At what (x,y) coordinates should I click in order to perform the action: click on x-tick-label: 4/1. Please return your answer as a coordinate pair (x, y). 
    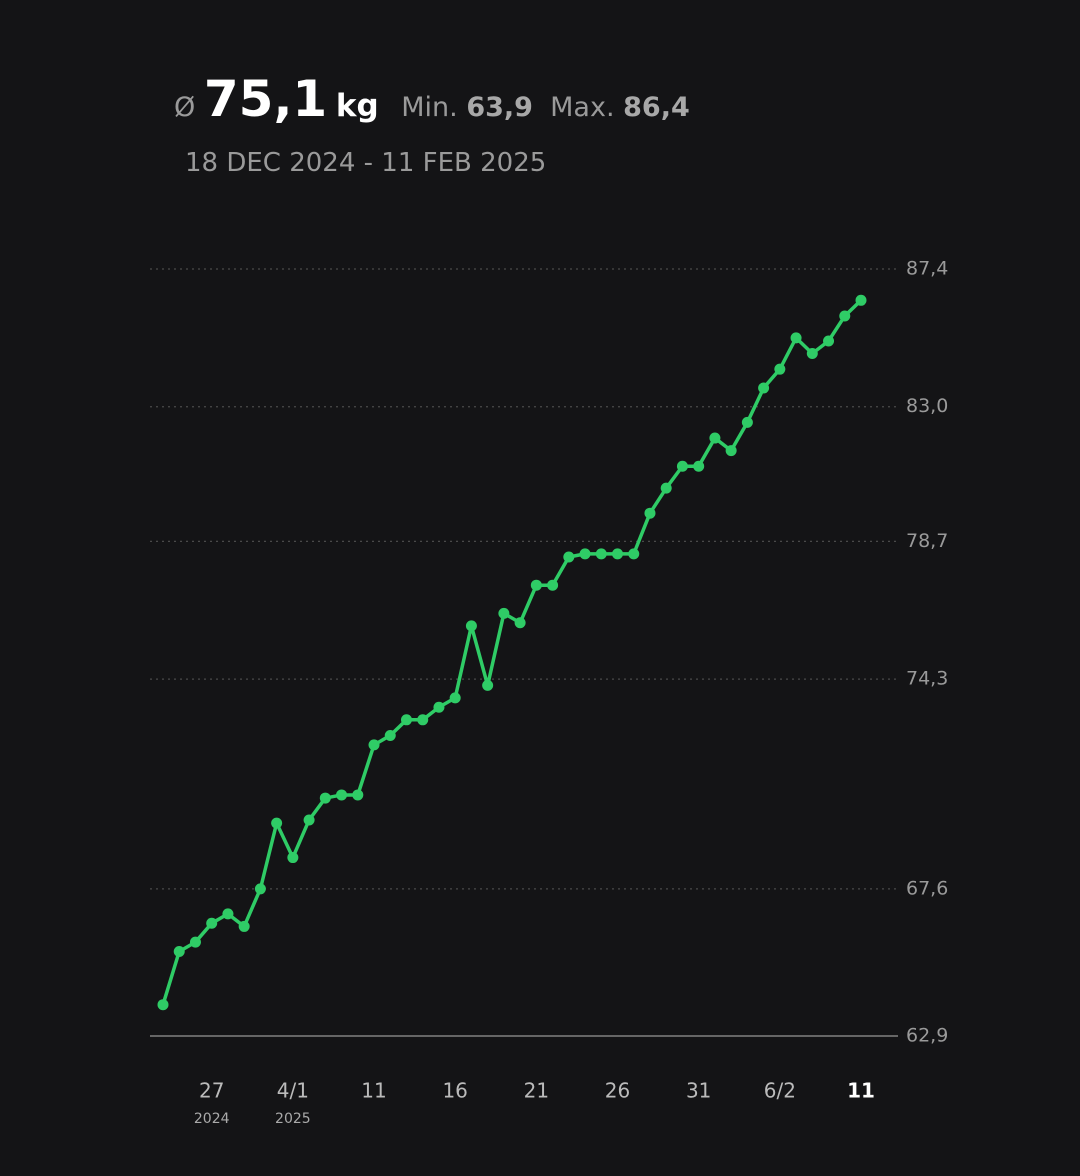
    Looking at the image, I should click on (293, 1091).